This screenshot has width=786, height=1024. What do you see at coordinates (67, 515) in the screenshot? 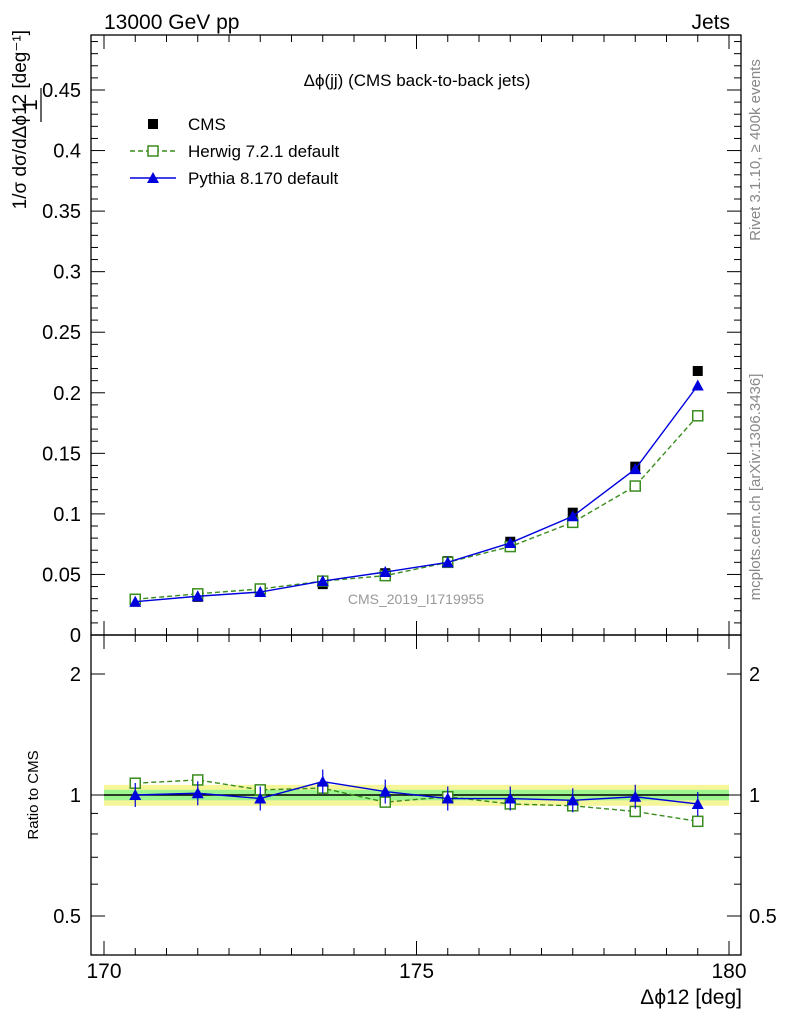
I see `y-tick-label: 0.1` at bounding box center [67, 515].